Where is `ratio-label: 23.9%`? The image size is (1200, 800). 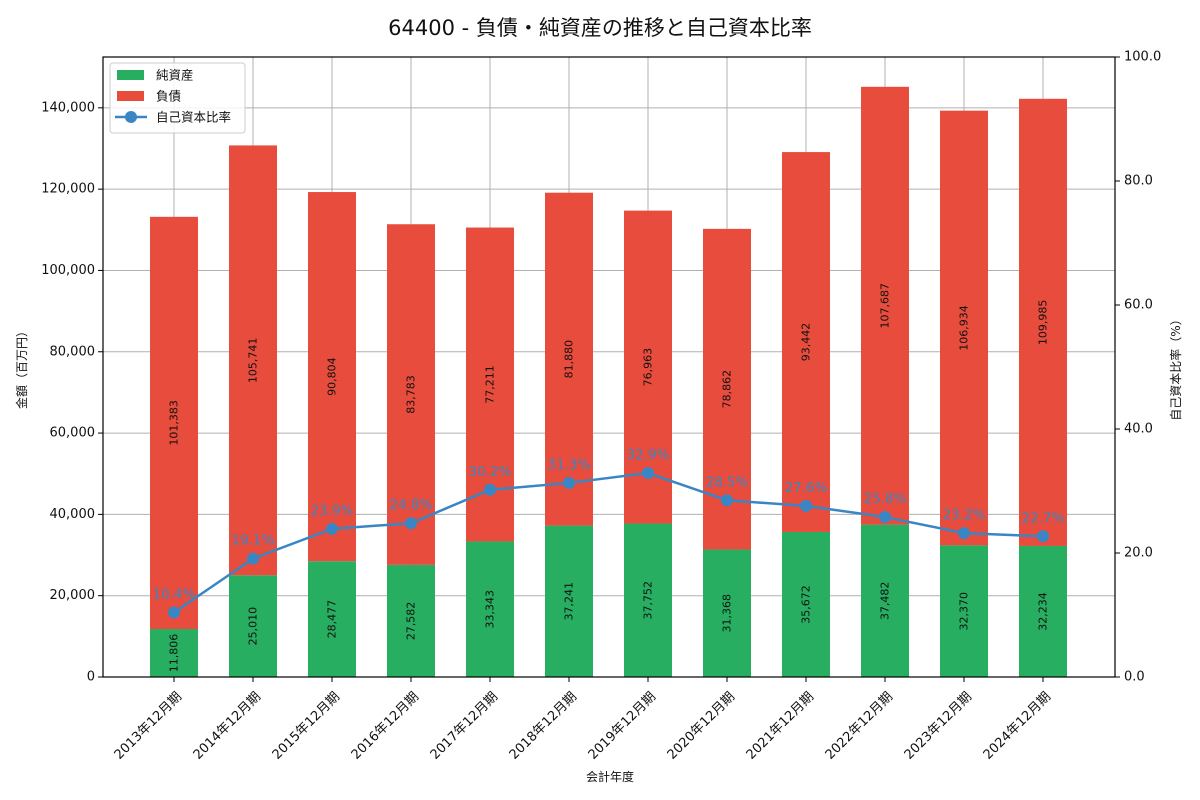 ratio-label: 23.9% is located at coordinates (332, 511).